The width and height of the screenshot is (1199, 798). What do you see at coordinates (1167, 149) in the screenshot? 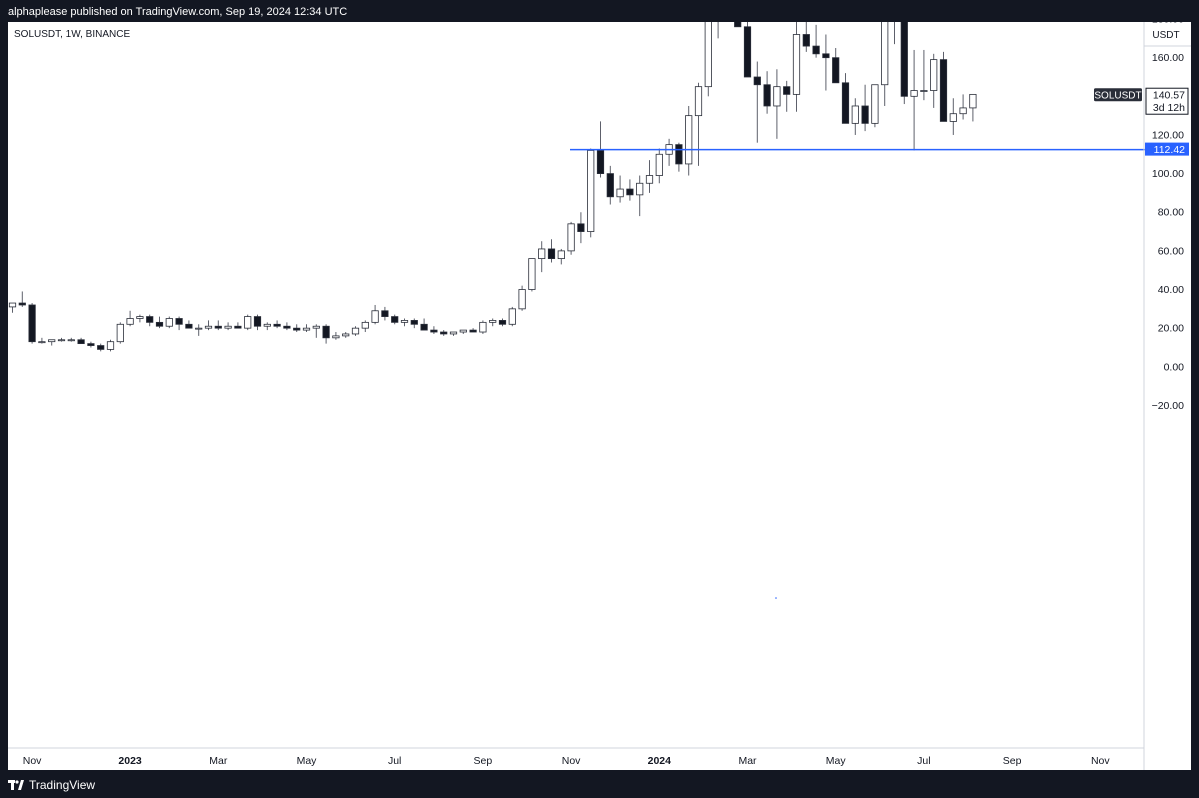
I see `support-line-badge: 112.42` at bounding box center [1167, 149].